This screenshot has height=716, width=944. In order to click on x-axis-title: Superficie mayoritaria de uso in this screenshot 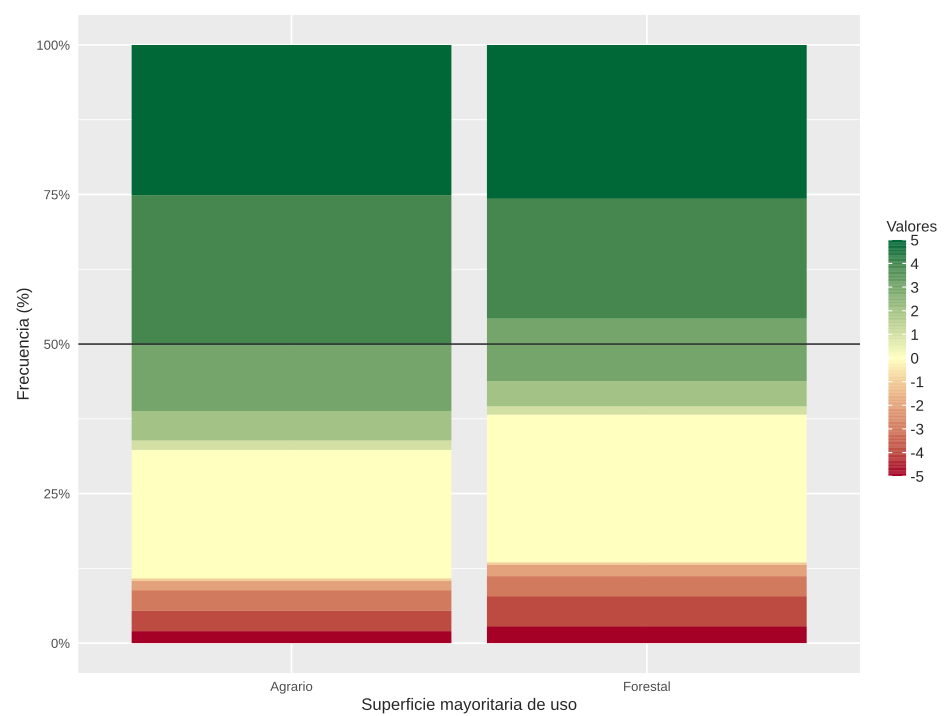, I will do `click(469, 706)`.